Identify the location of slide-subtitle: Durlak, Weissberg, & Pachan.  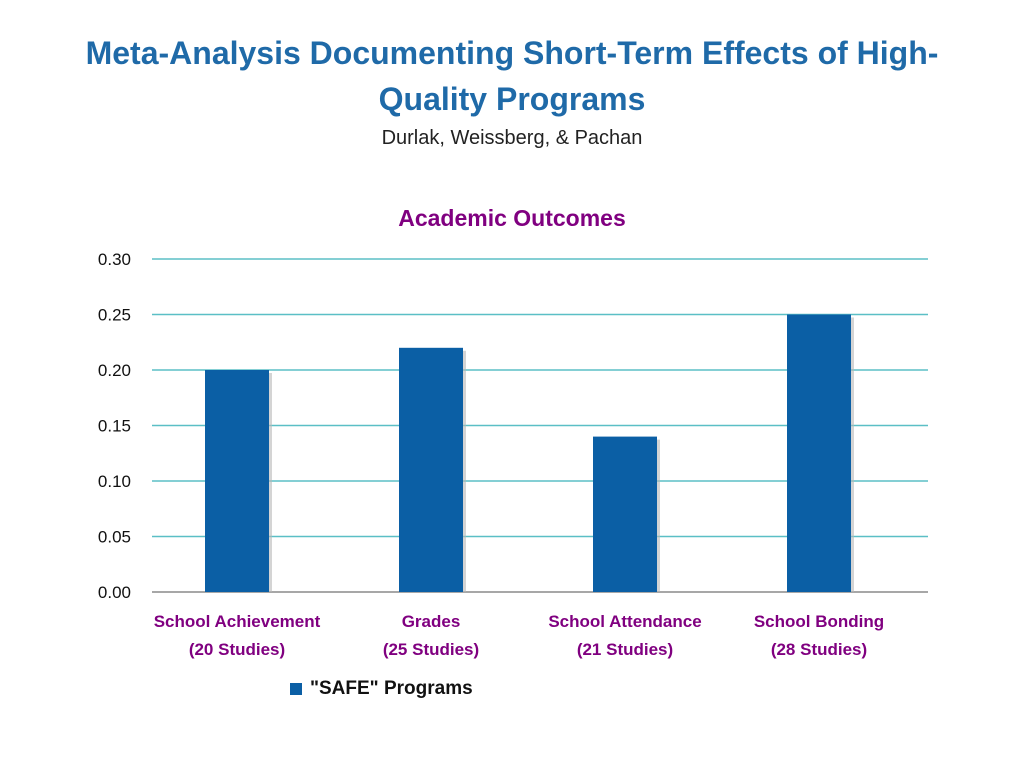
(512, 138).